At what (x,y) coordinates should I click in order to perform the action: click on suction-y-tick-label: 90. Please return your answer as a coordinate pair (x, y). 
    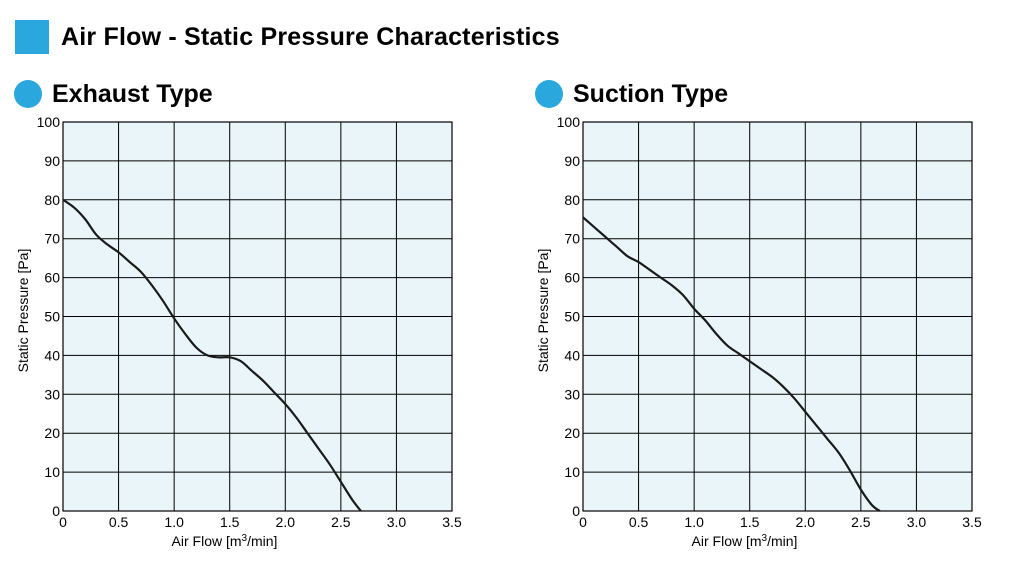
    Looking at the image, I should click on (572, 161).